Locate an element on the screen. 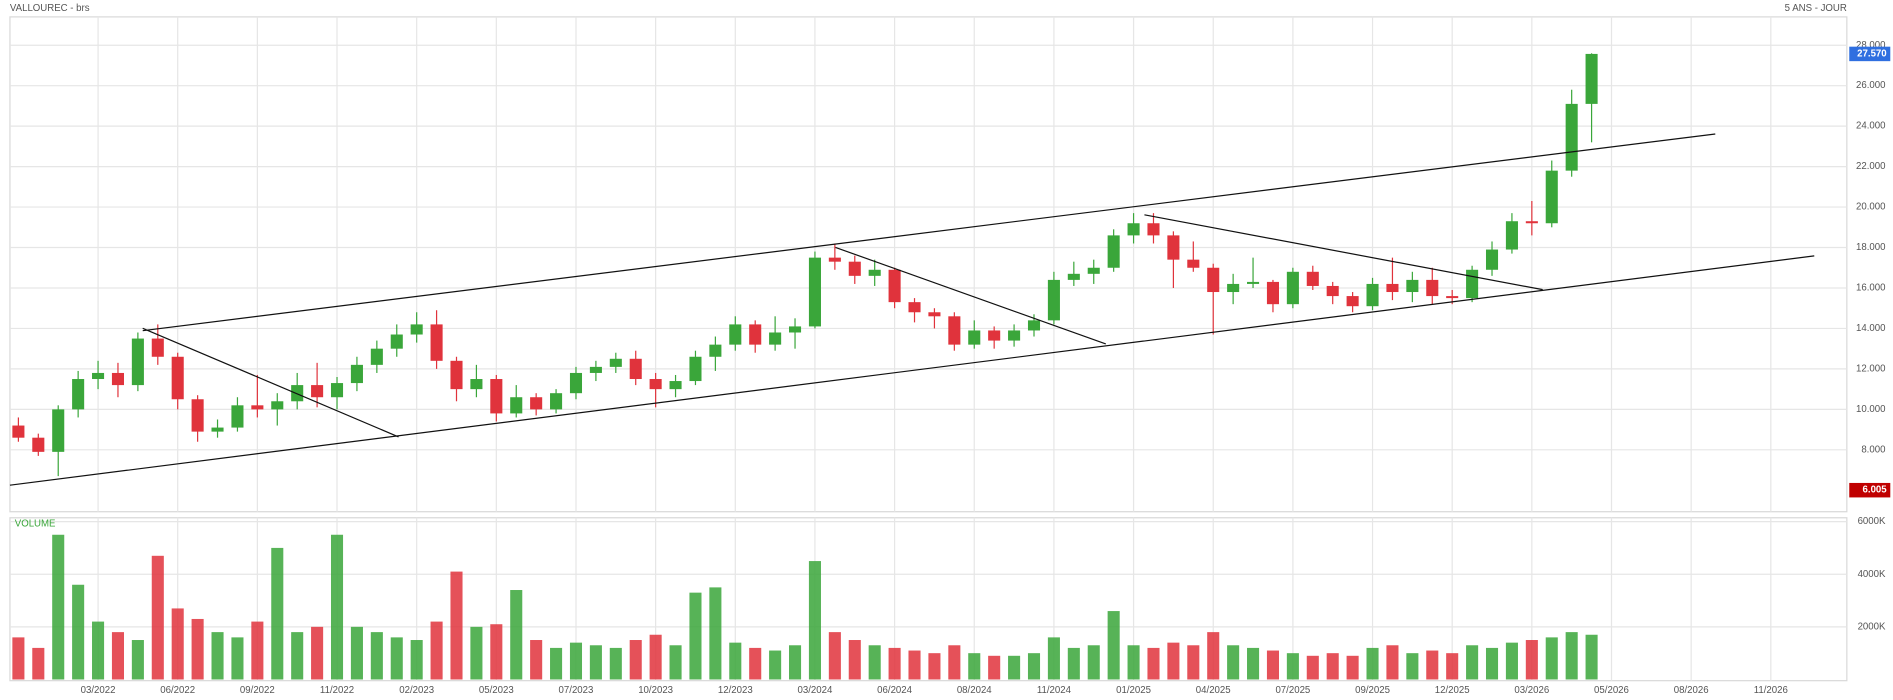 The image size is (1893, 700). y-tick-label: 10.000 is located at coordinates (1871, 409).